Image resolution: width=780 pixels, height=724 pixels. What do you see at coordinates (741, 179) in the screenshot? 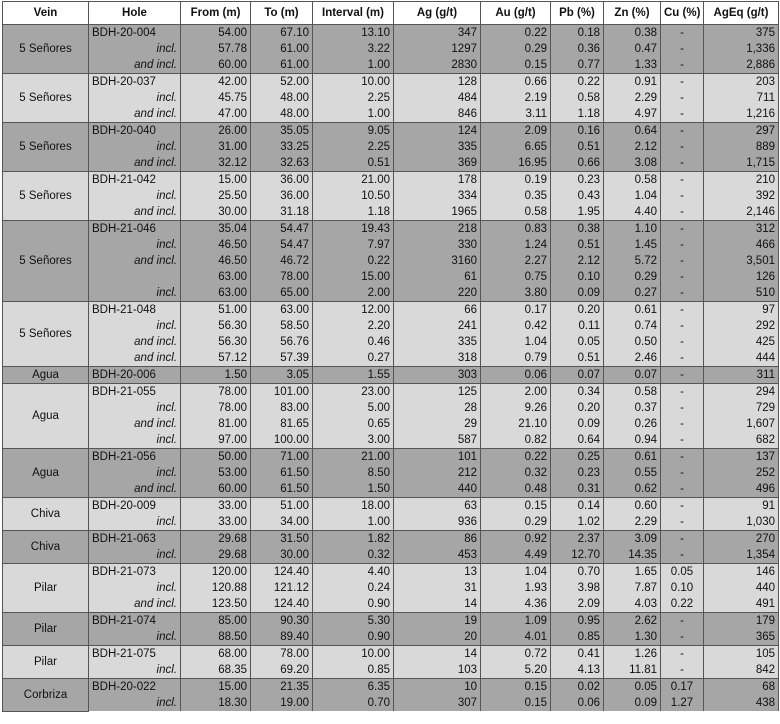
I see `value-cell: 210` at bounding box center [741, 179].